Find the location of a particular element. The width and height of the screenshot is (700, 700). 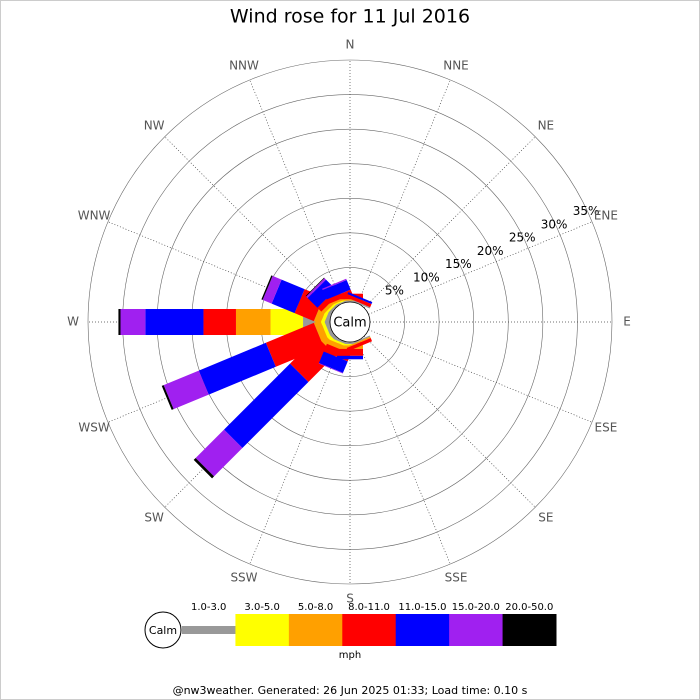

direction-label: ENE is located at coordinates (606, 215).